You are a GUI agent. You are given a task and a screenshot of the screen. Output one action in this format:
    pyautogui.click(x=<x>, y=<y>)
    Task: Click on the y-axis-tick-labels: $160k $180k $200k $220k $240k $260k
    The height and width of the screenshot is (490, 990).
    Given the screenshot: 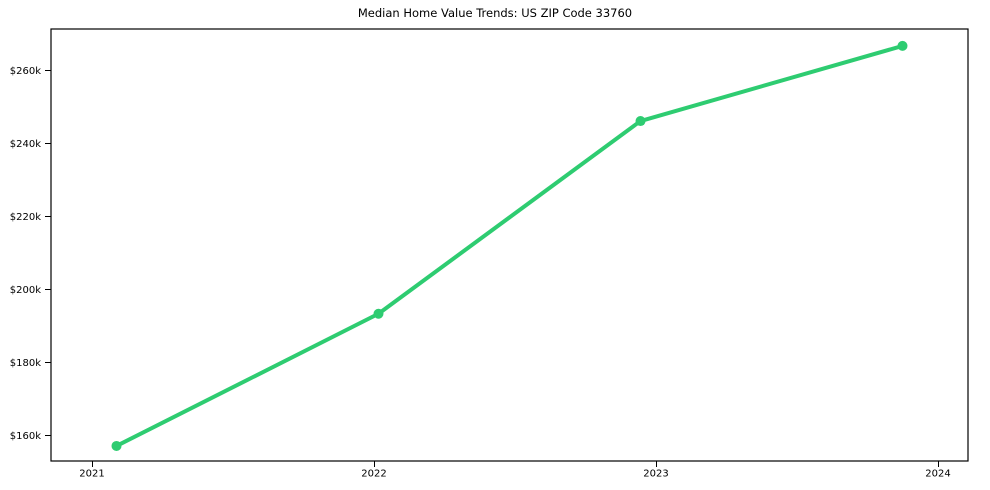 What is the action you would take?
    pyautogui.click(x=25, y=254)
    